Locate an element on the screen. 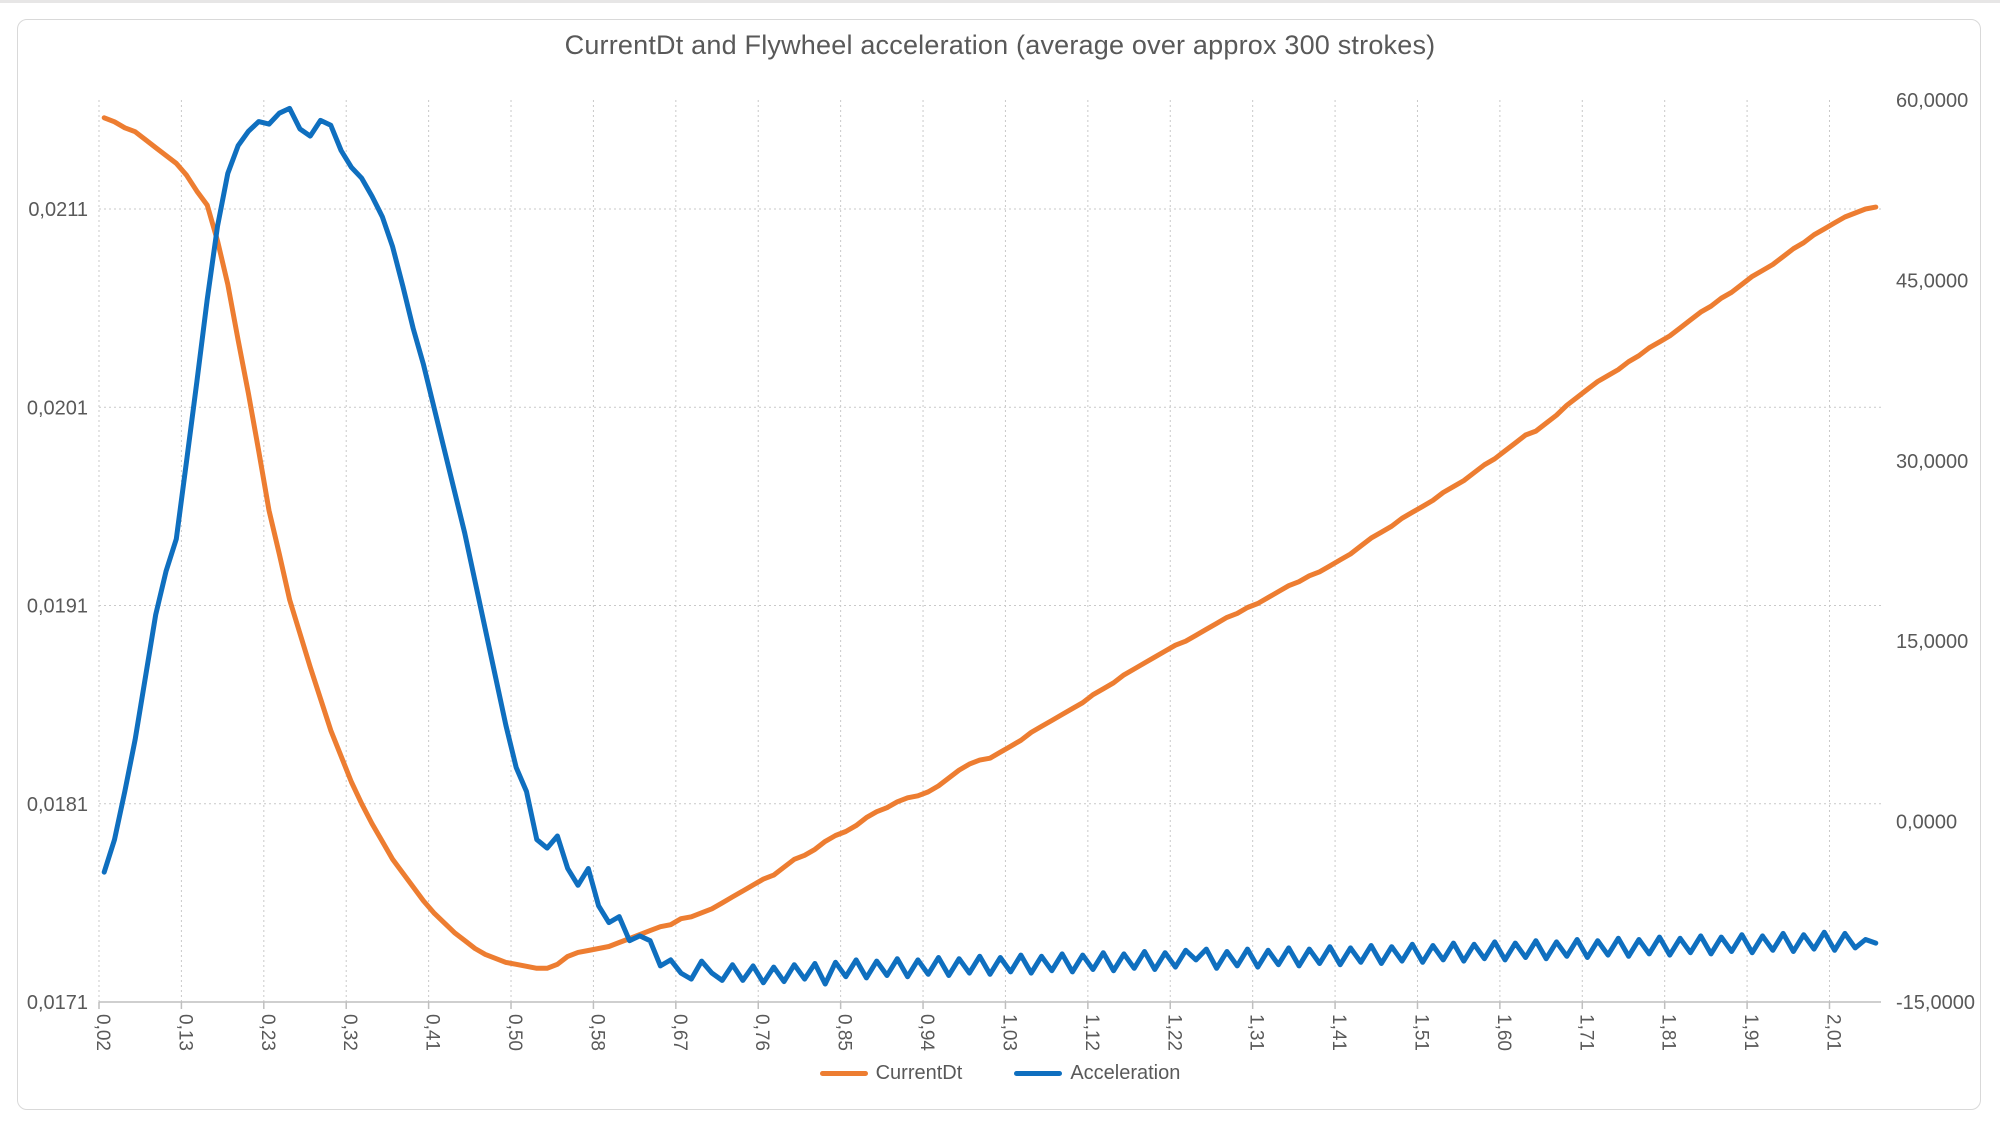 This screenshot has height=1131, width=2000. x-axis-label: 1,91 is located at coordinates (1750, 1032).